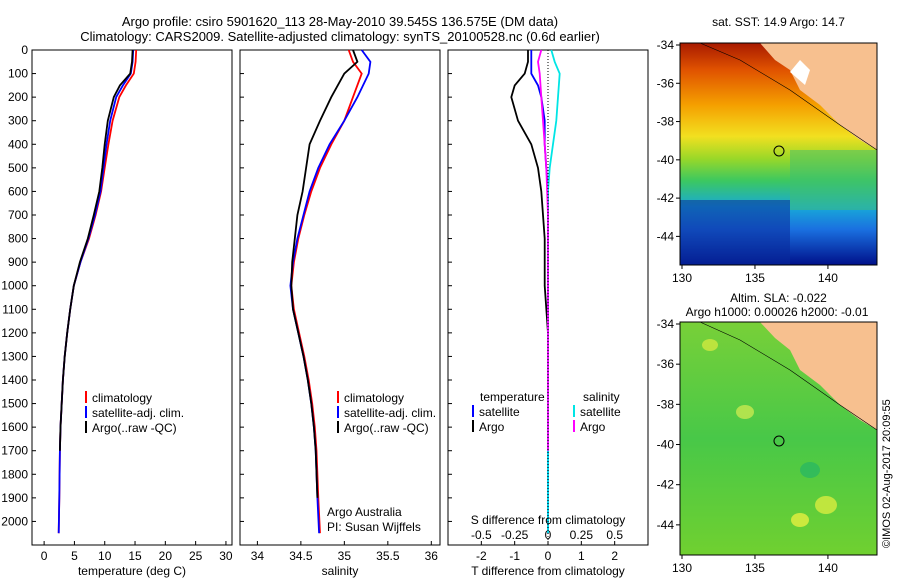 This screenshot has height=580, width=900. What do you see at coordinates (226, 556) in the screenshot?
I see `x-tick-label: 30` at bounding box center [226, 556].